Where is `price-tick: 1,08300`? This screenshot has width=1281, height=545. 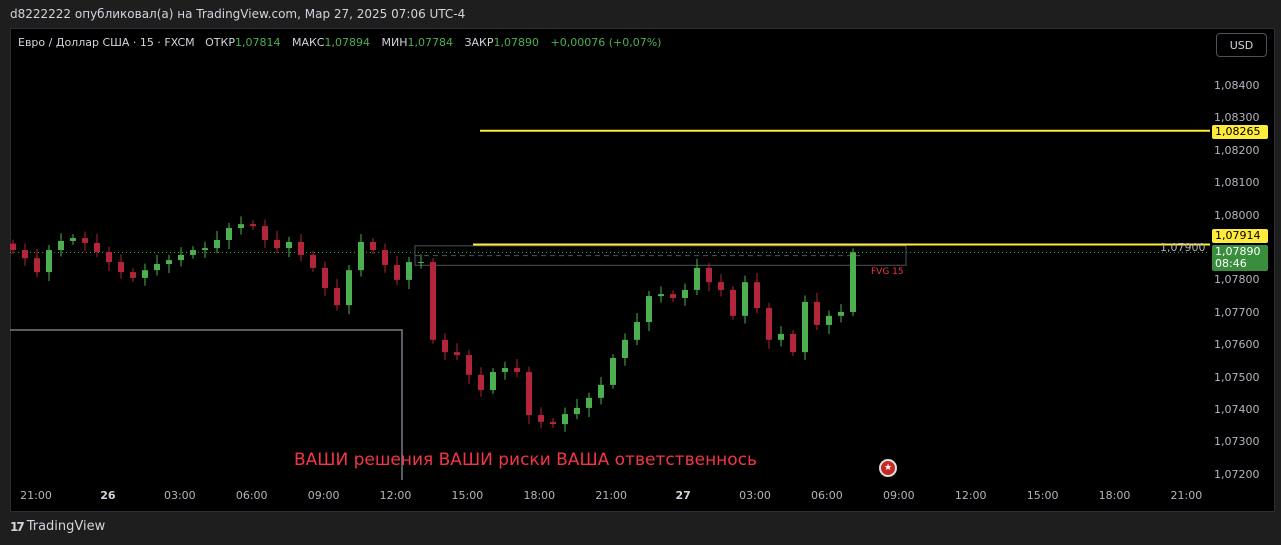 price-tick: 1,08300 is located at coordinates (1237, 118).